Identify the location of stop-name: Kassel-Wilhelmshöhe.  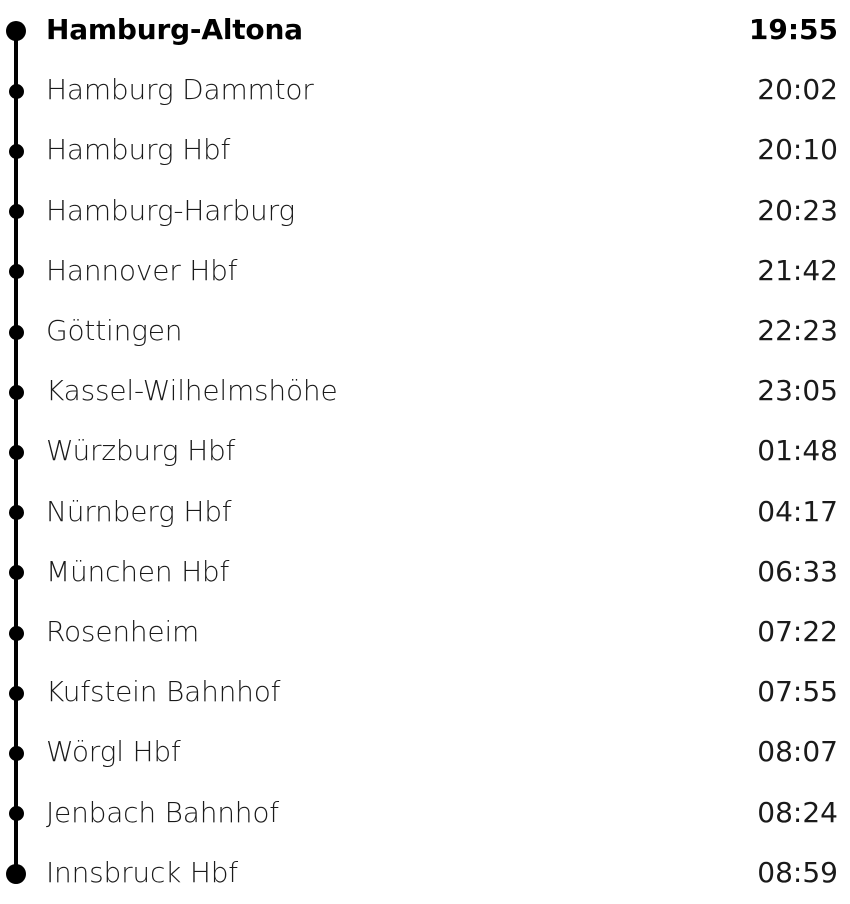
(192, 391).